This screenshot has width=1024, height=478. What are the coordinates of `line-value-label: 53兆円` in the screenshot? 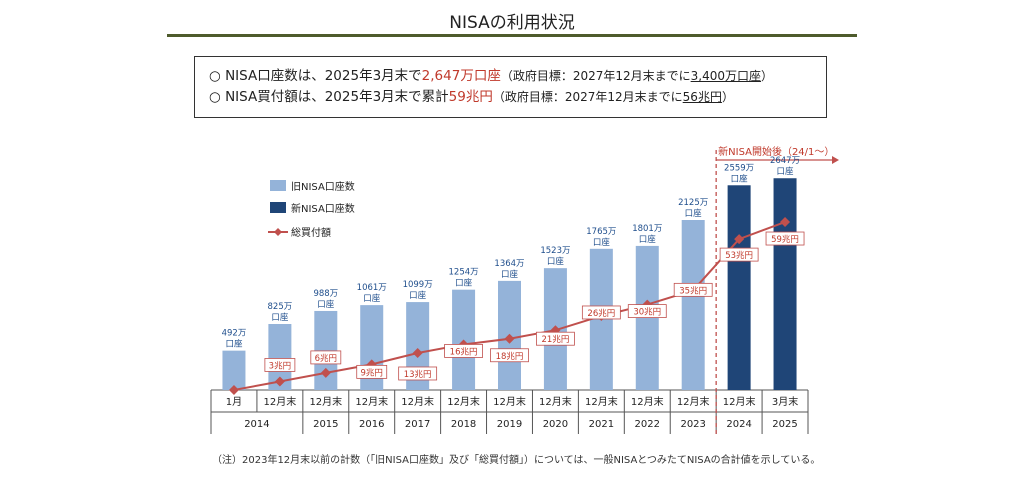 It's located at (739, 255).